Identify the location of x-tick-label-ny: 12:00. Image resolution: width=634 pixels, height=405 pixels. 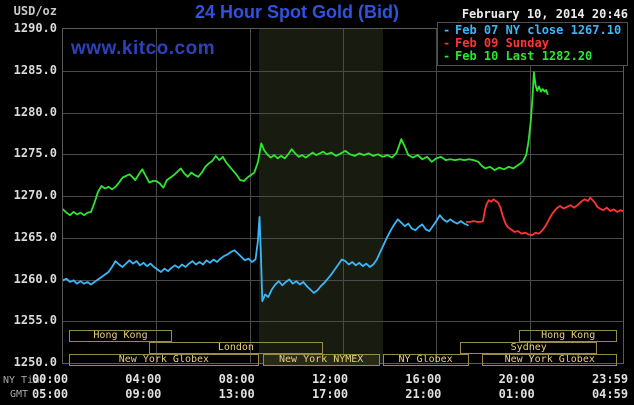
(330, 379).